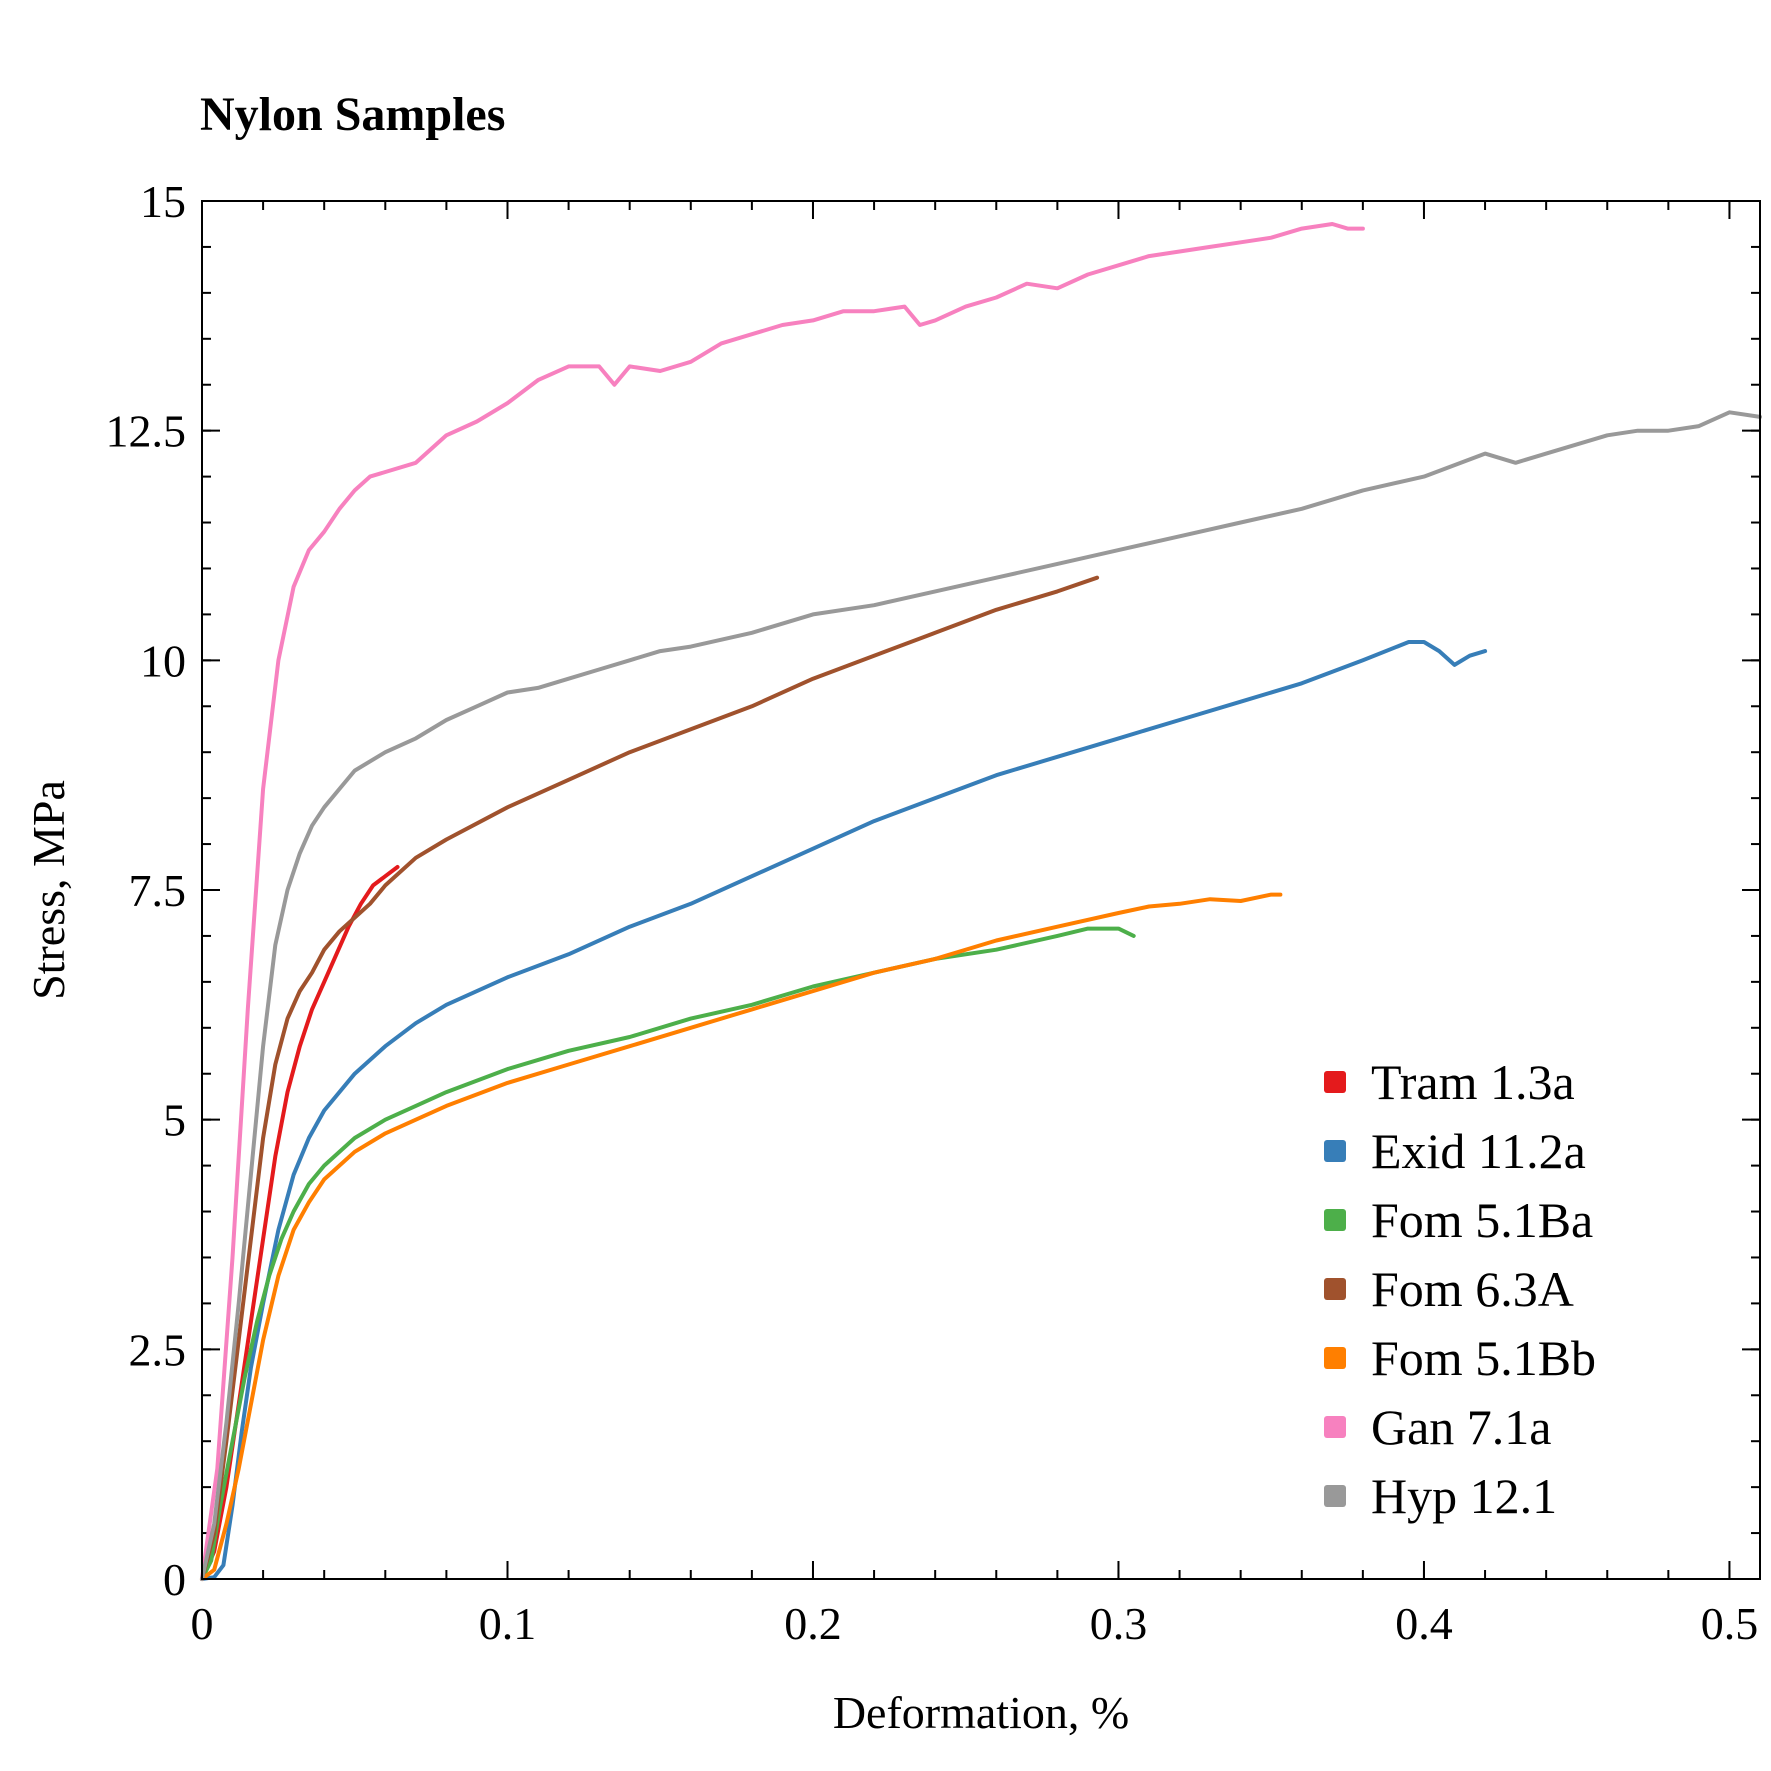  What do you see at coordinates (174, 1579) in the screenshot?
I see `y-tick-label: 0` at bounding box center [174, 1579].